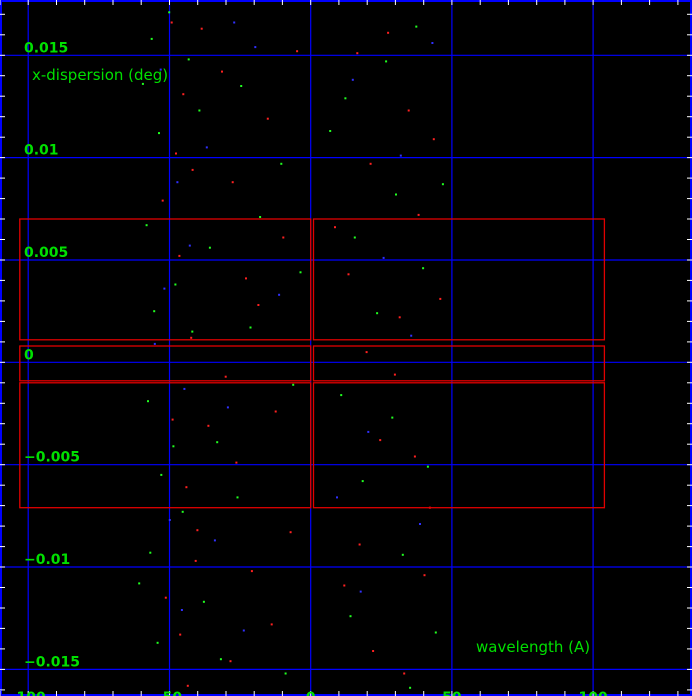 Image resolution: width=692 pixels, height=696 pixels. What do you see at coordinates (100, 75) in the screenshot?
I see `y-axis-label: x-dispersion (deg)` at bounding box center [100, 75].